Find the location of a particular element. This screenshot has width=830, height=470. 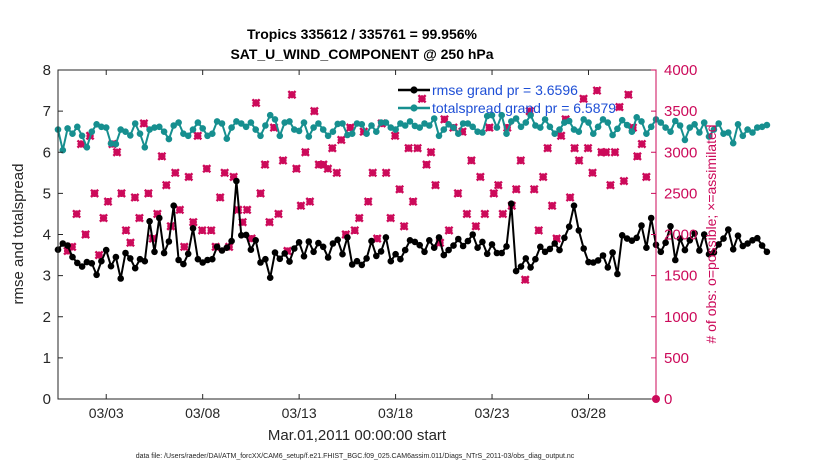

chart-subtitle: SAT_U_WIND_COMPONENT @ 250 hPa is located at coordinates (361, 54).